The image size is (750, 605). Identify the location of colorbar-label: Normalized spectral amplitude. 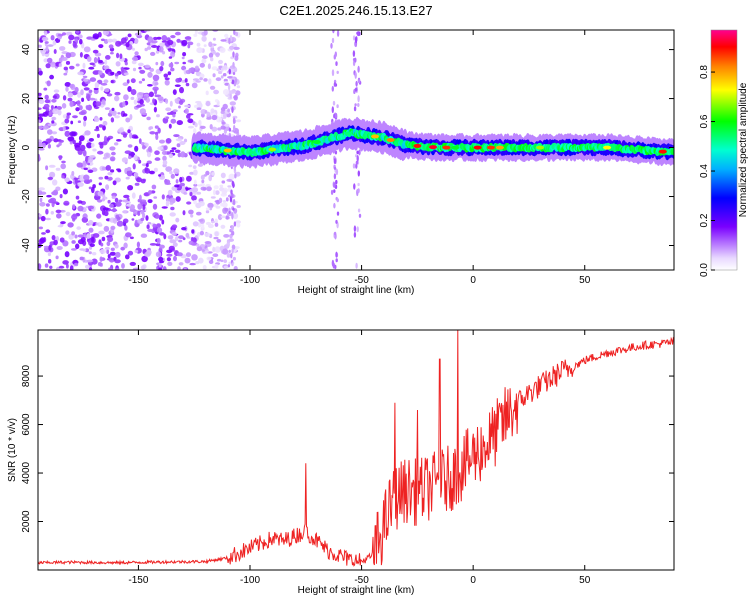
(743, 149).